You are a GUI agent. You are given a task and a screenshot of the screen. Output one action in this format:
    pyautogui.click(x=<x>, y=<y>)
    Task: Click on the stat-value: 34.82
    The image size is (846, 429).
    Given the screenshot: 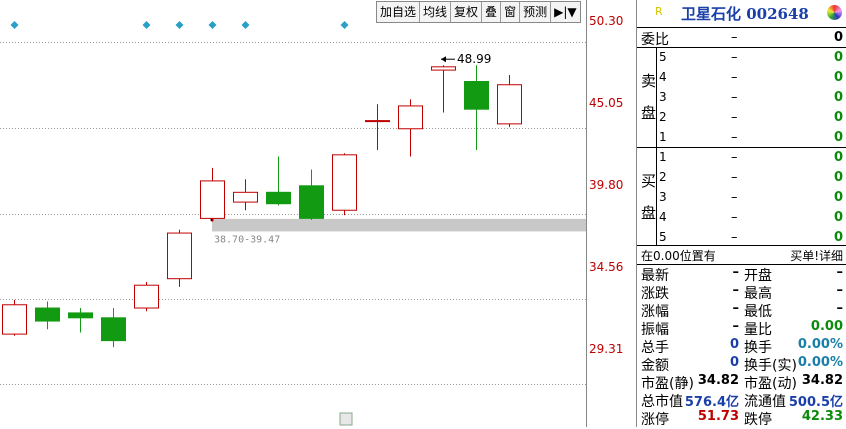 What is the action you would take?
    pyautogui.click(x=718, y=380)
    